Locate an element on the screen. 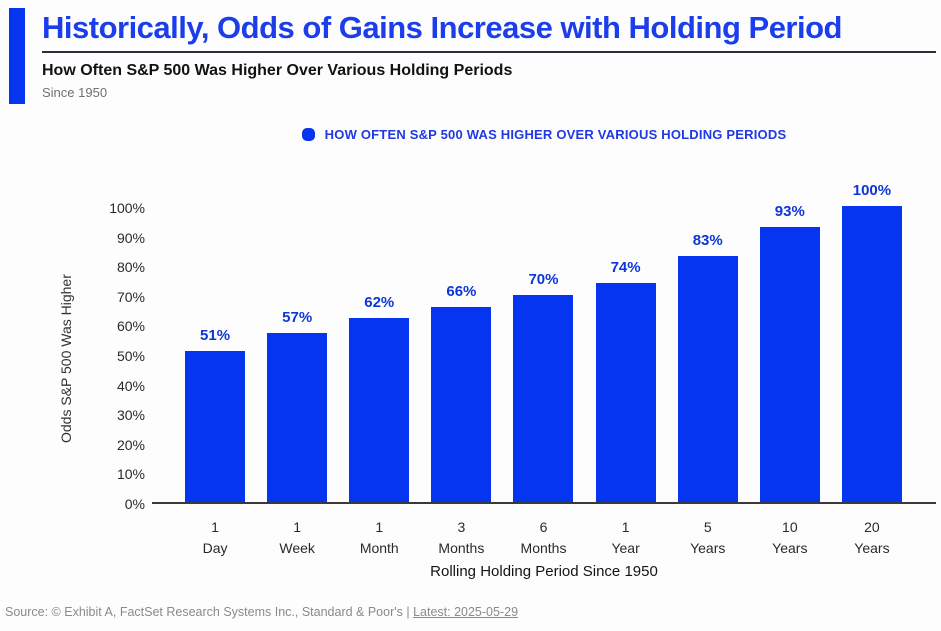 This screenshot has width=941, height=631. bar-slot: 62% is located at coordinates (379, 355).